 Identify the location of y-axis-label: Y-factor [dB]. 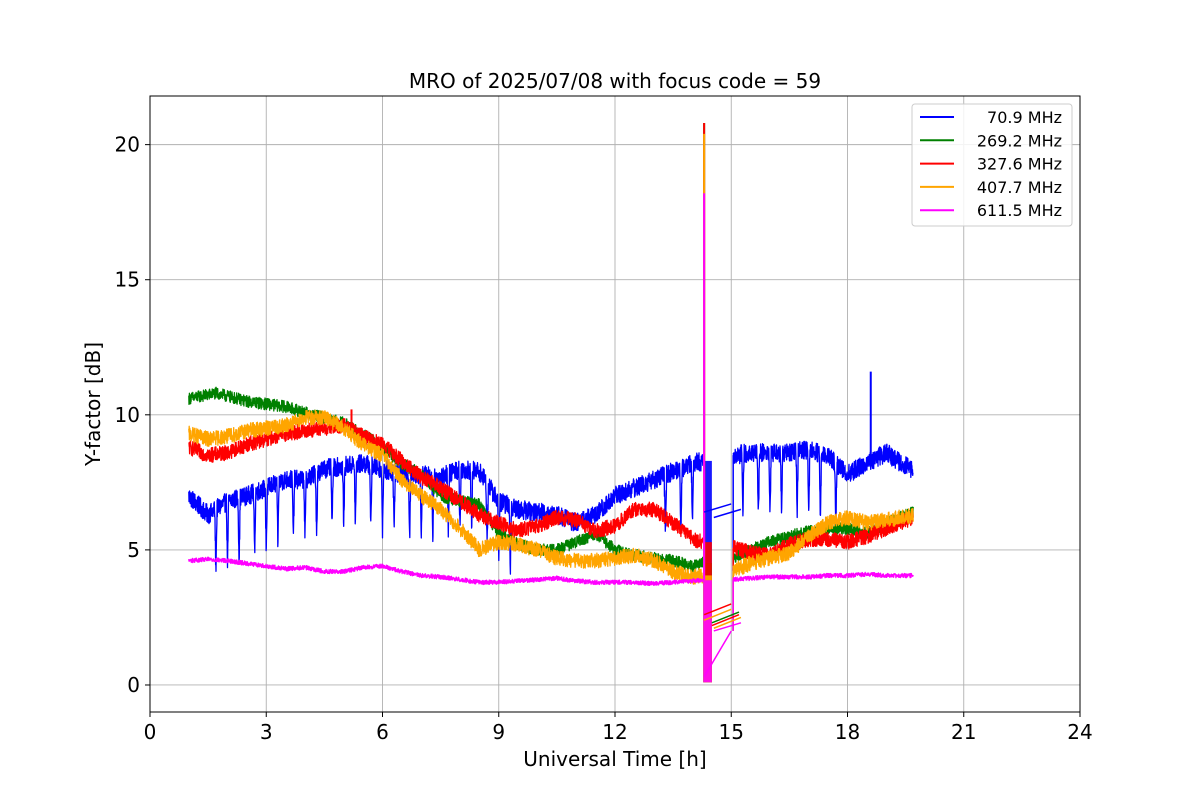
(93, 404).